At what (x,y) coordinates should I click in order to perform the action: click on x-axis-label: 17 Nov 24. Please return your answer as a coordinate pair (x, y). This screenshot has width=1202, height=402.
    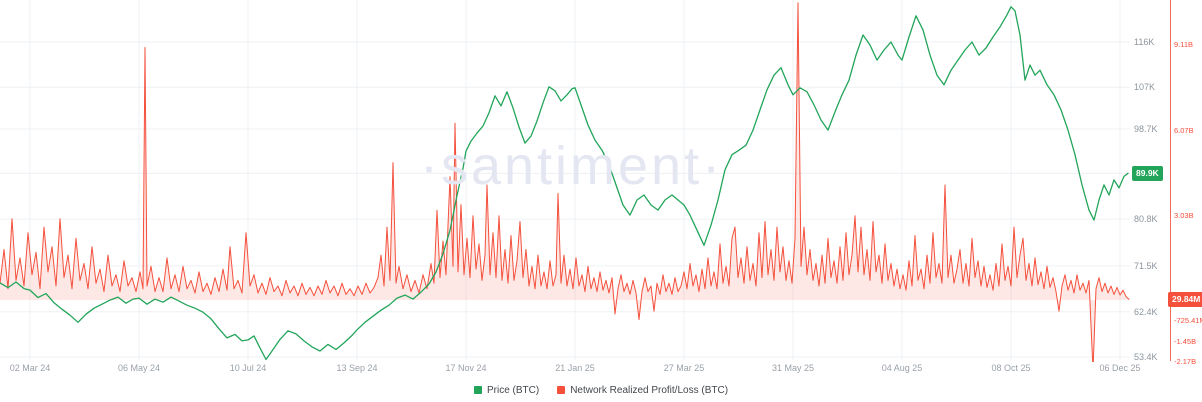
    Looking at the image, I should click on (466, 368).